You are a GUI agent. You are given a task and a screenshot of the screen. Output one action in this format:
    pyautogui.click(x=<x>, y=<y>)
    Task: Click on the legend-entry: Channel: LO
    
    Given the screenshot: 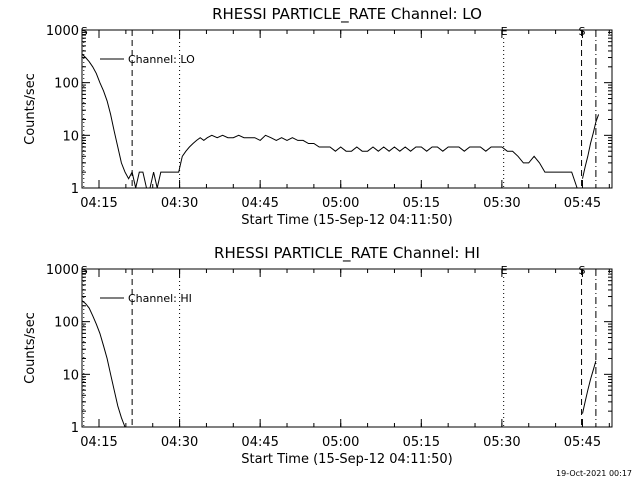 What is the action you would take?
    pyautogui.click(x=161, y=59)
    